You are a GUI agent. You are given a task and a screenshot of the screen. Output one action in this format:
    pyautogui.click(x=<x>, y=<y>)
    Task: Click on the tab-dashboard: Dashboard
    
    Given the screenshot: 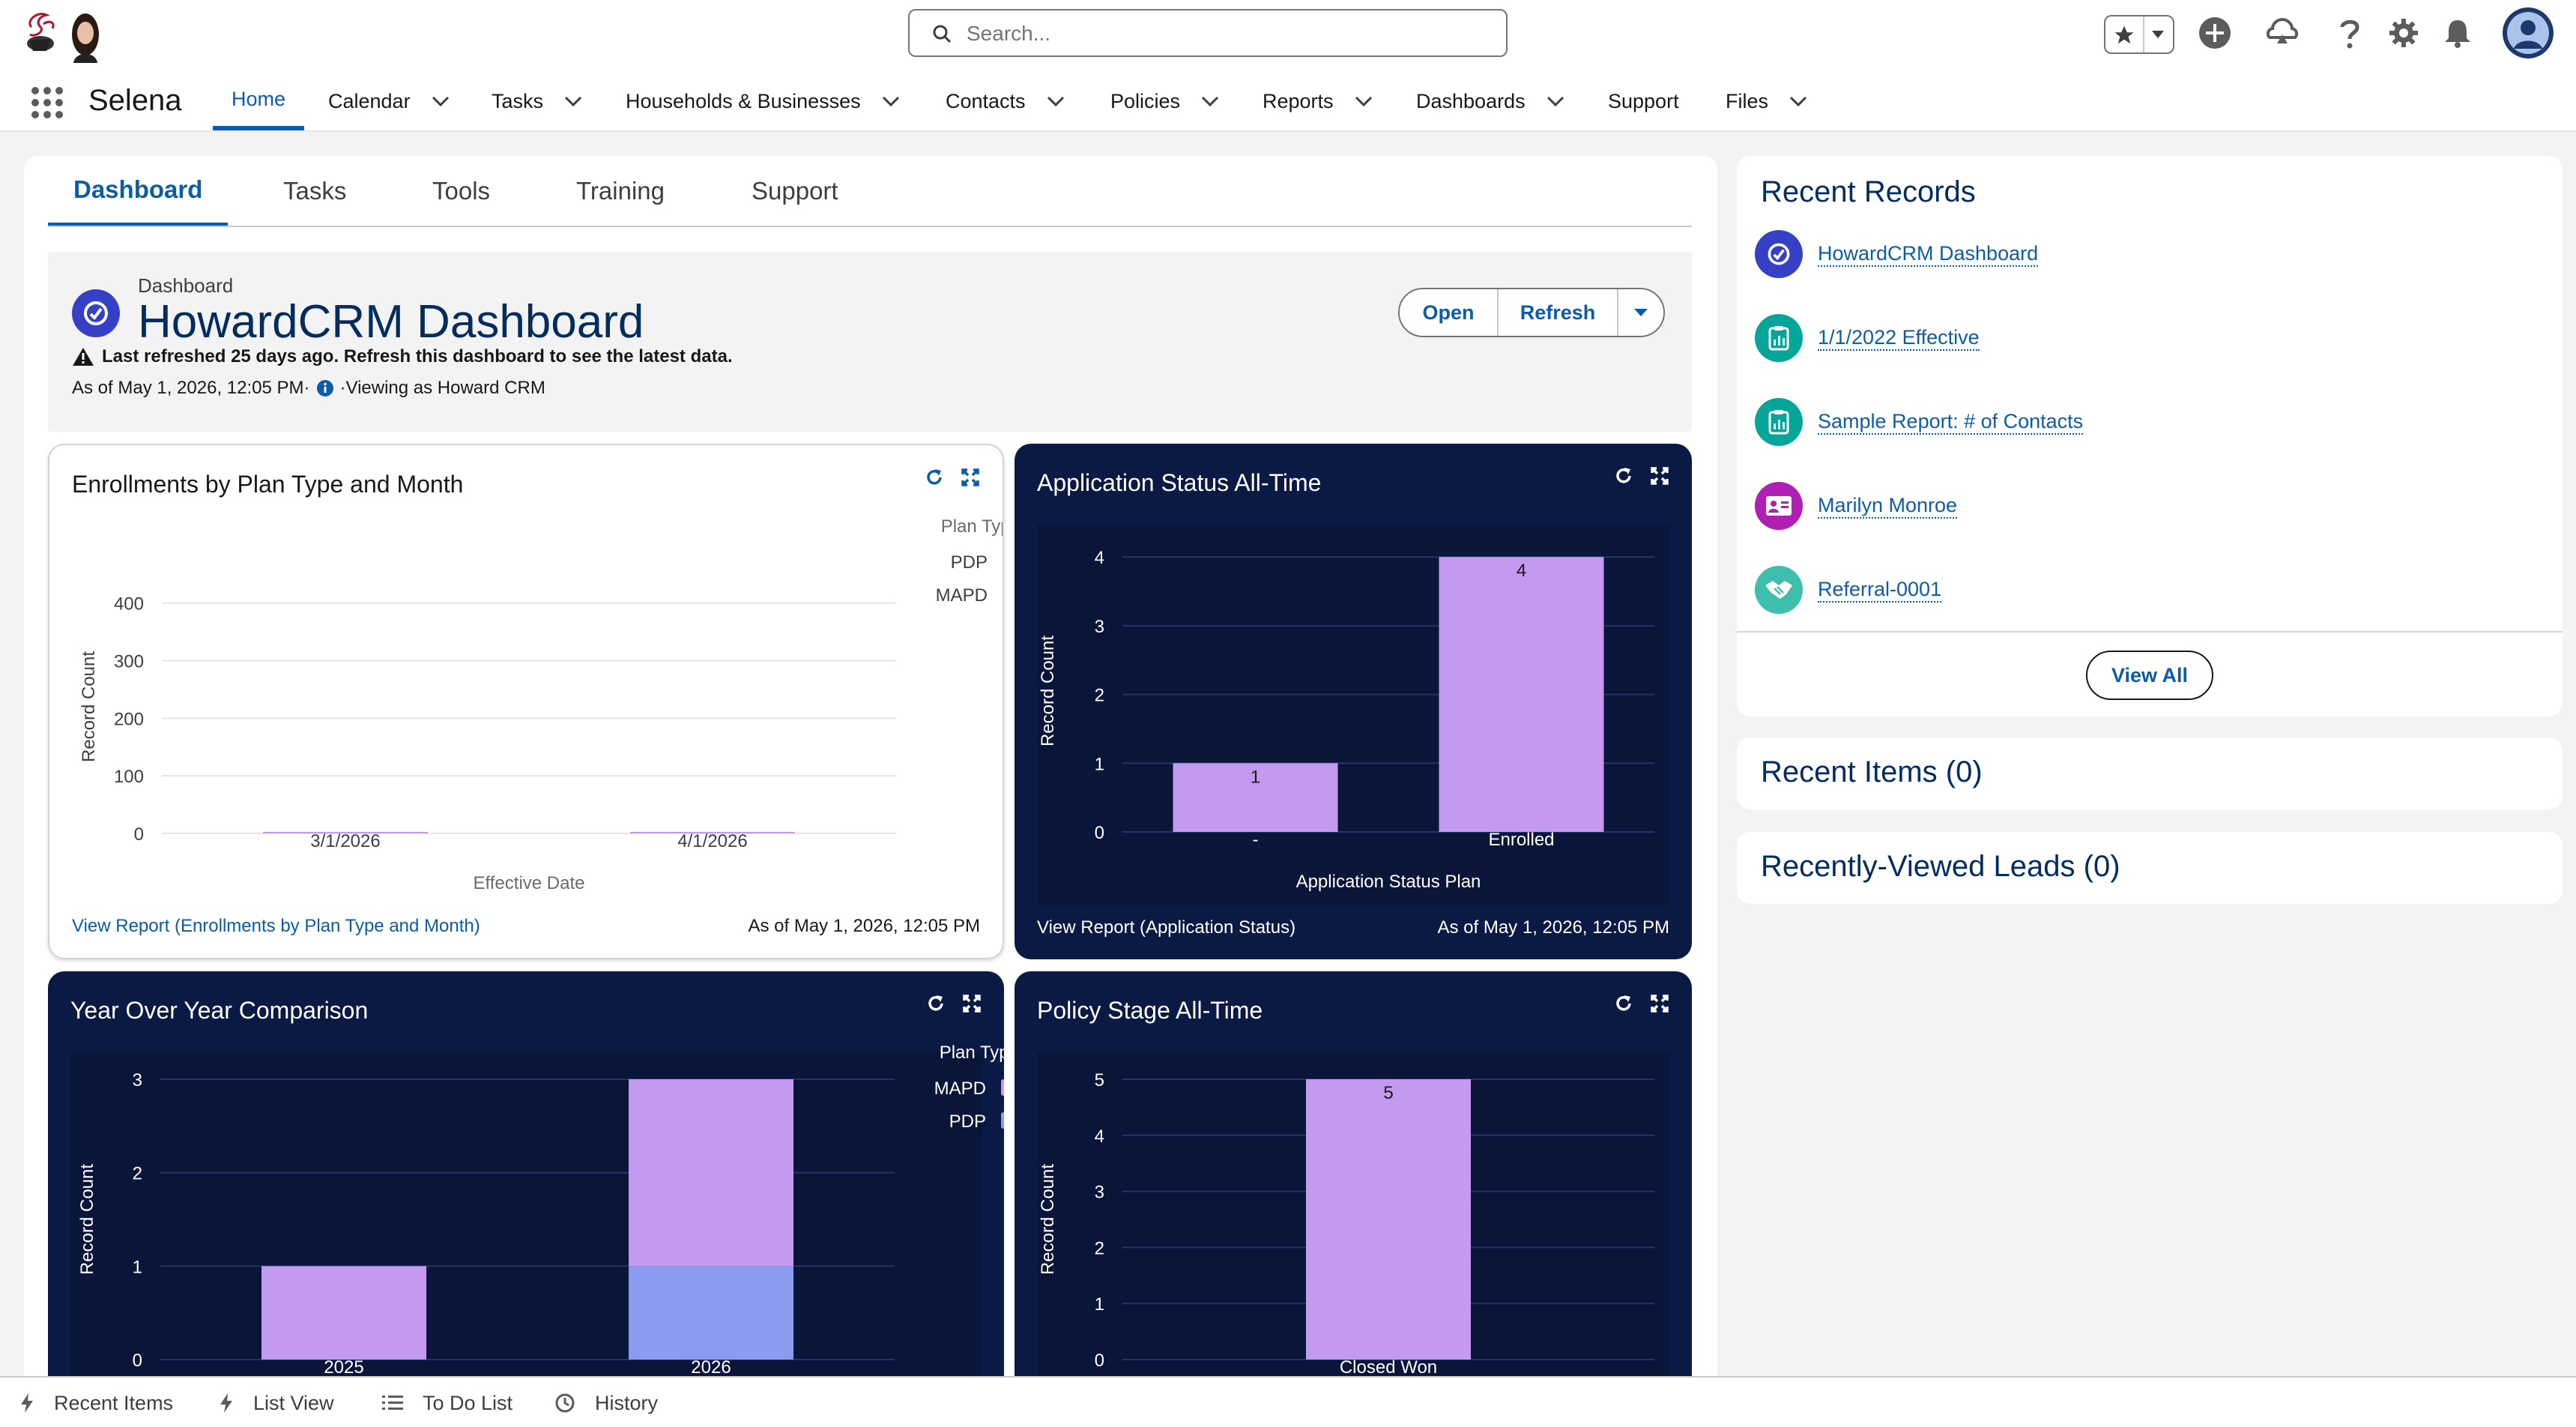 What is the action you would take?
    pyautogui.click(x=138, y=191)
    